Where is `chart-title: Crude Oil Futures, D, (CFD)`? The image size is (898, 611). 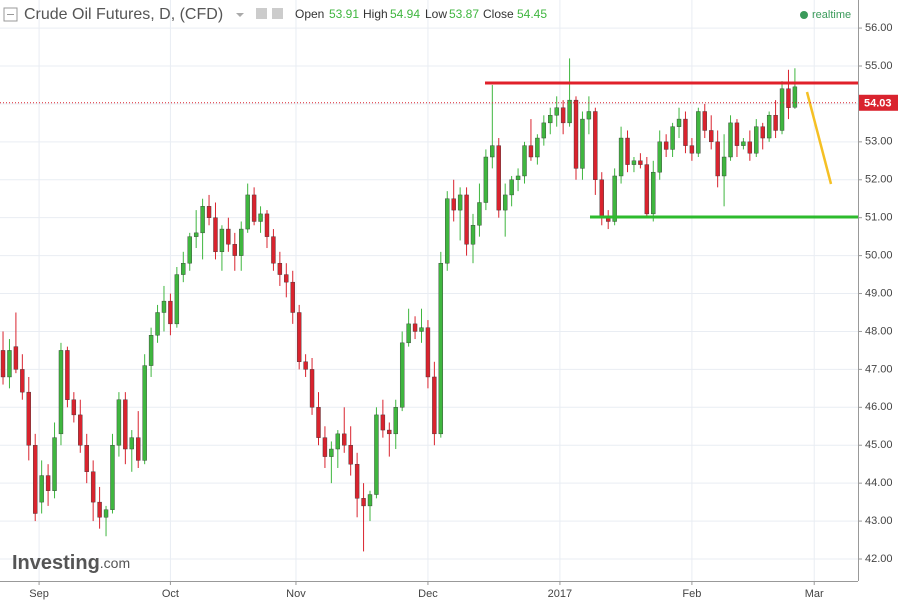 chart-title: Crude Oil Futures, D, (CFD) is located at coordinates (123, 14).